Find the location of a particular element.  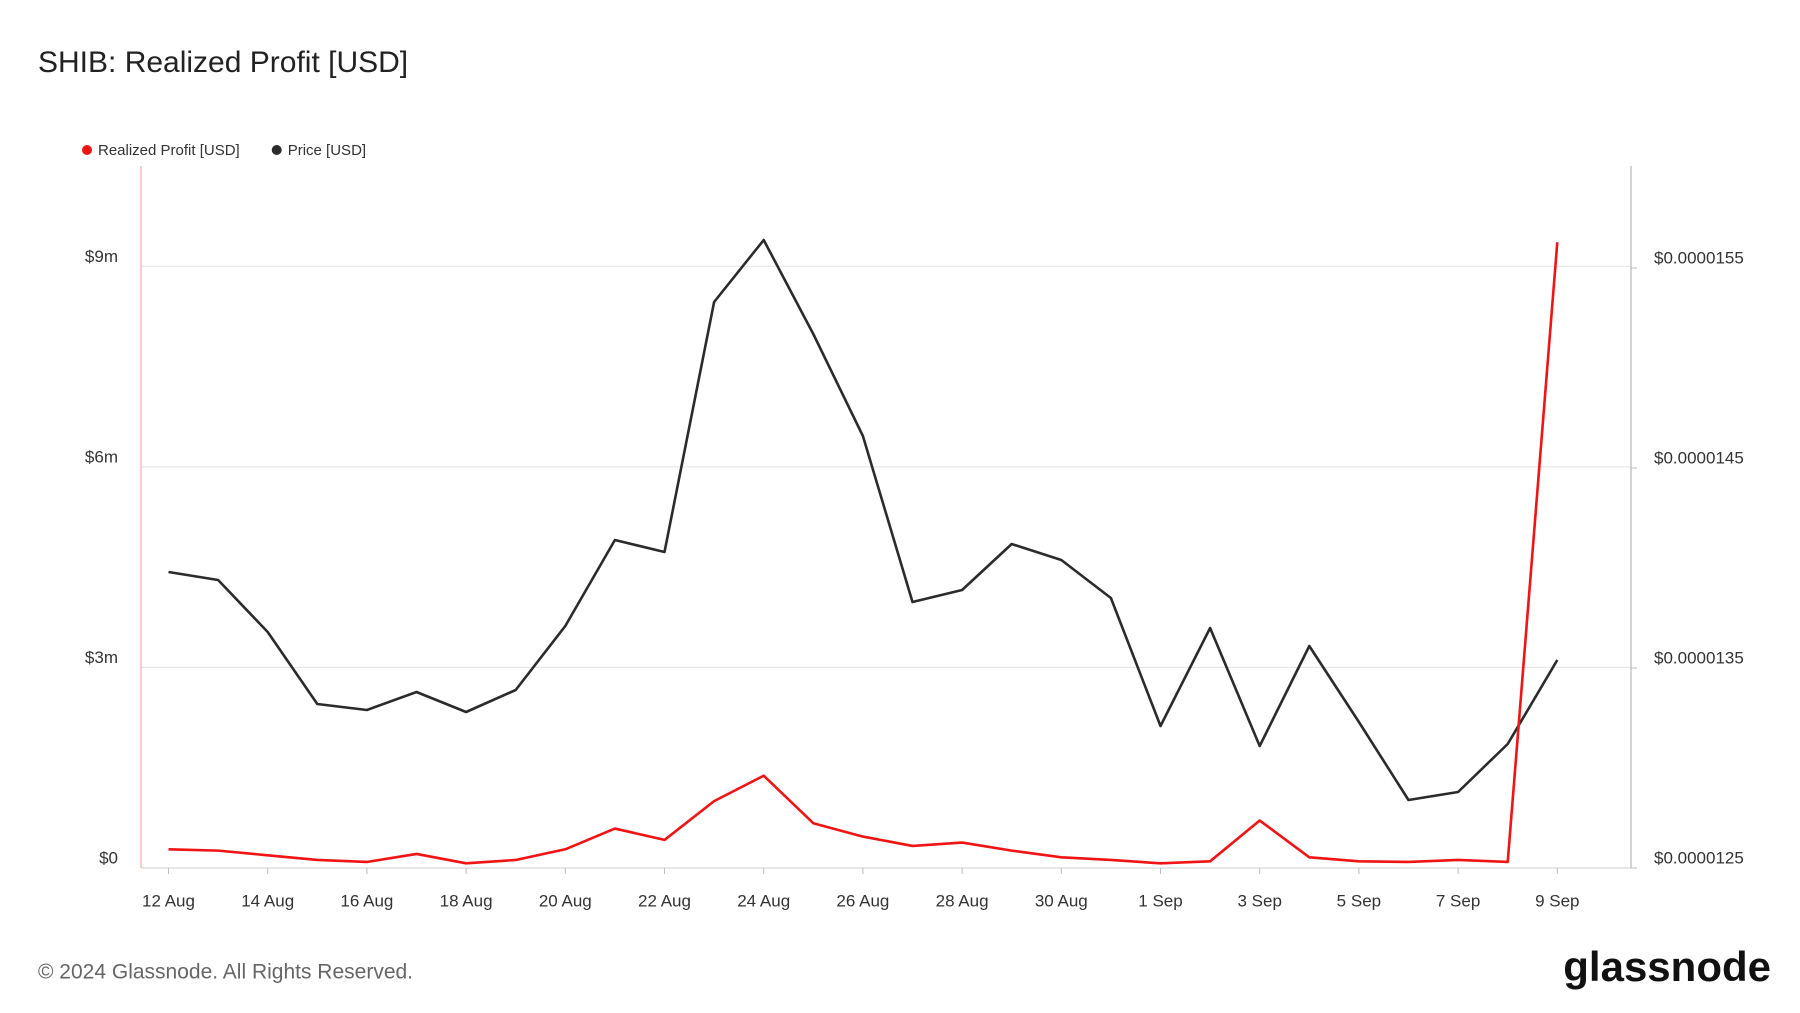

x-tick-label: 3 Sep is located at coordinates (1259, 900).